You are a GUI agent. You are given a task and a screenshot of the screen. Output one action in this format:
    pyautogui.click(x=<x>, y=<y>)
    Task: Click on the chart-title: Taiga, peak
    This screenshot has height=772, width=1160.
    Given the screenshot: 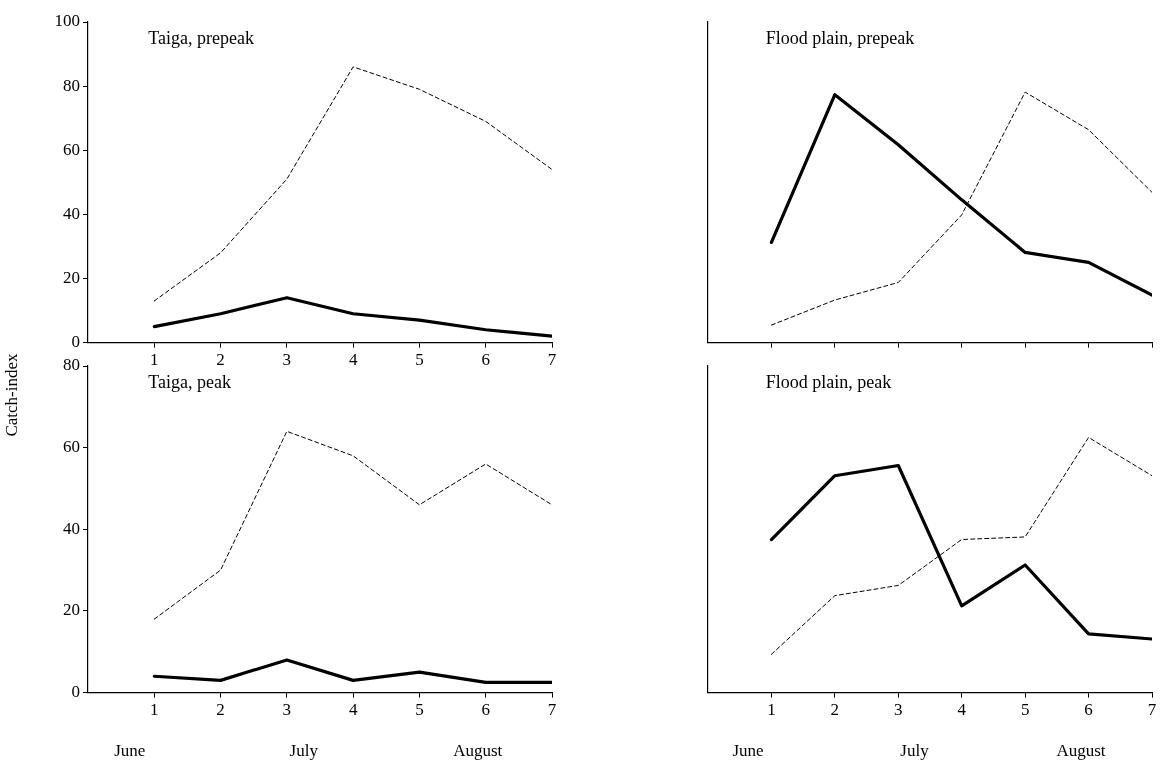 What is the action you would take?
    pyautogui.click(x=190, y=381)
    